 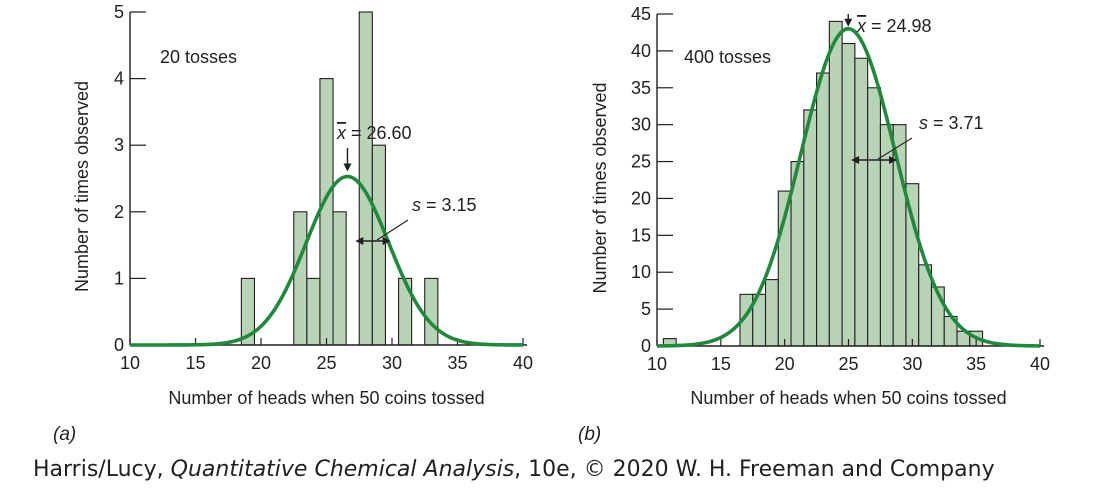 I want to click on sd-label: s = 3.71, so click(x=951, y=123).